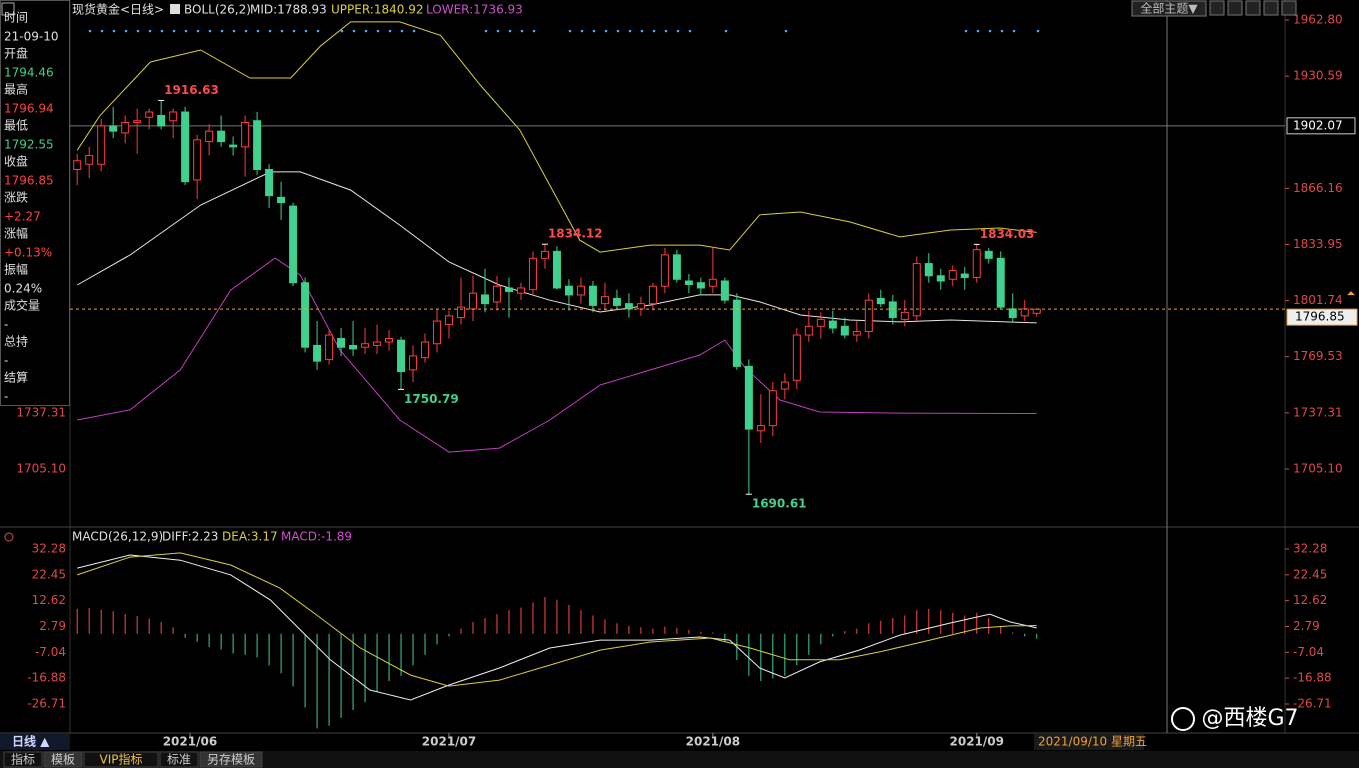 The image size is (1359, 768). I want to click on info-label: 总持, so click(16, 341).